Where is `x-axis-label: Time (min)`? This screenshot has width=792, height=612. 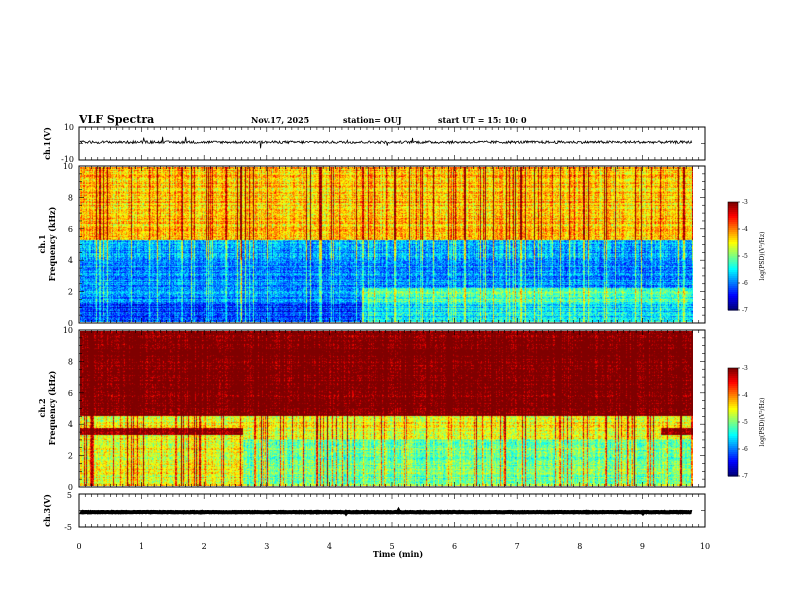 x-axis-label: Time (min) is located at coordinates (398, 554).